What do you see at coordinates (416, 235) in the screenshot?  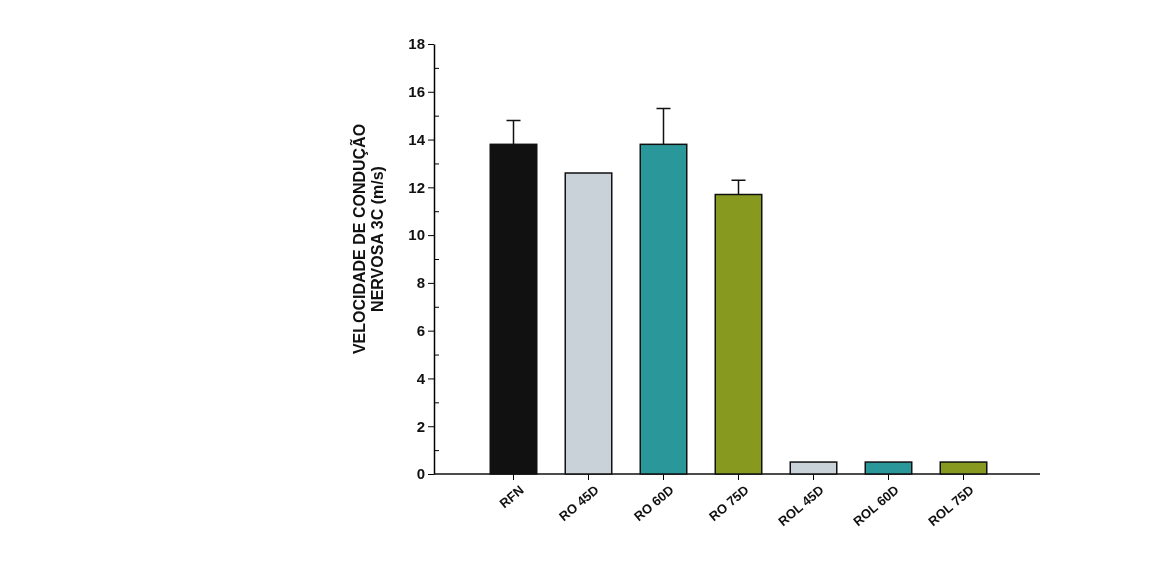 I see `y-tick-label: 10` at bounding box center [416, 235].